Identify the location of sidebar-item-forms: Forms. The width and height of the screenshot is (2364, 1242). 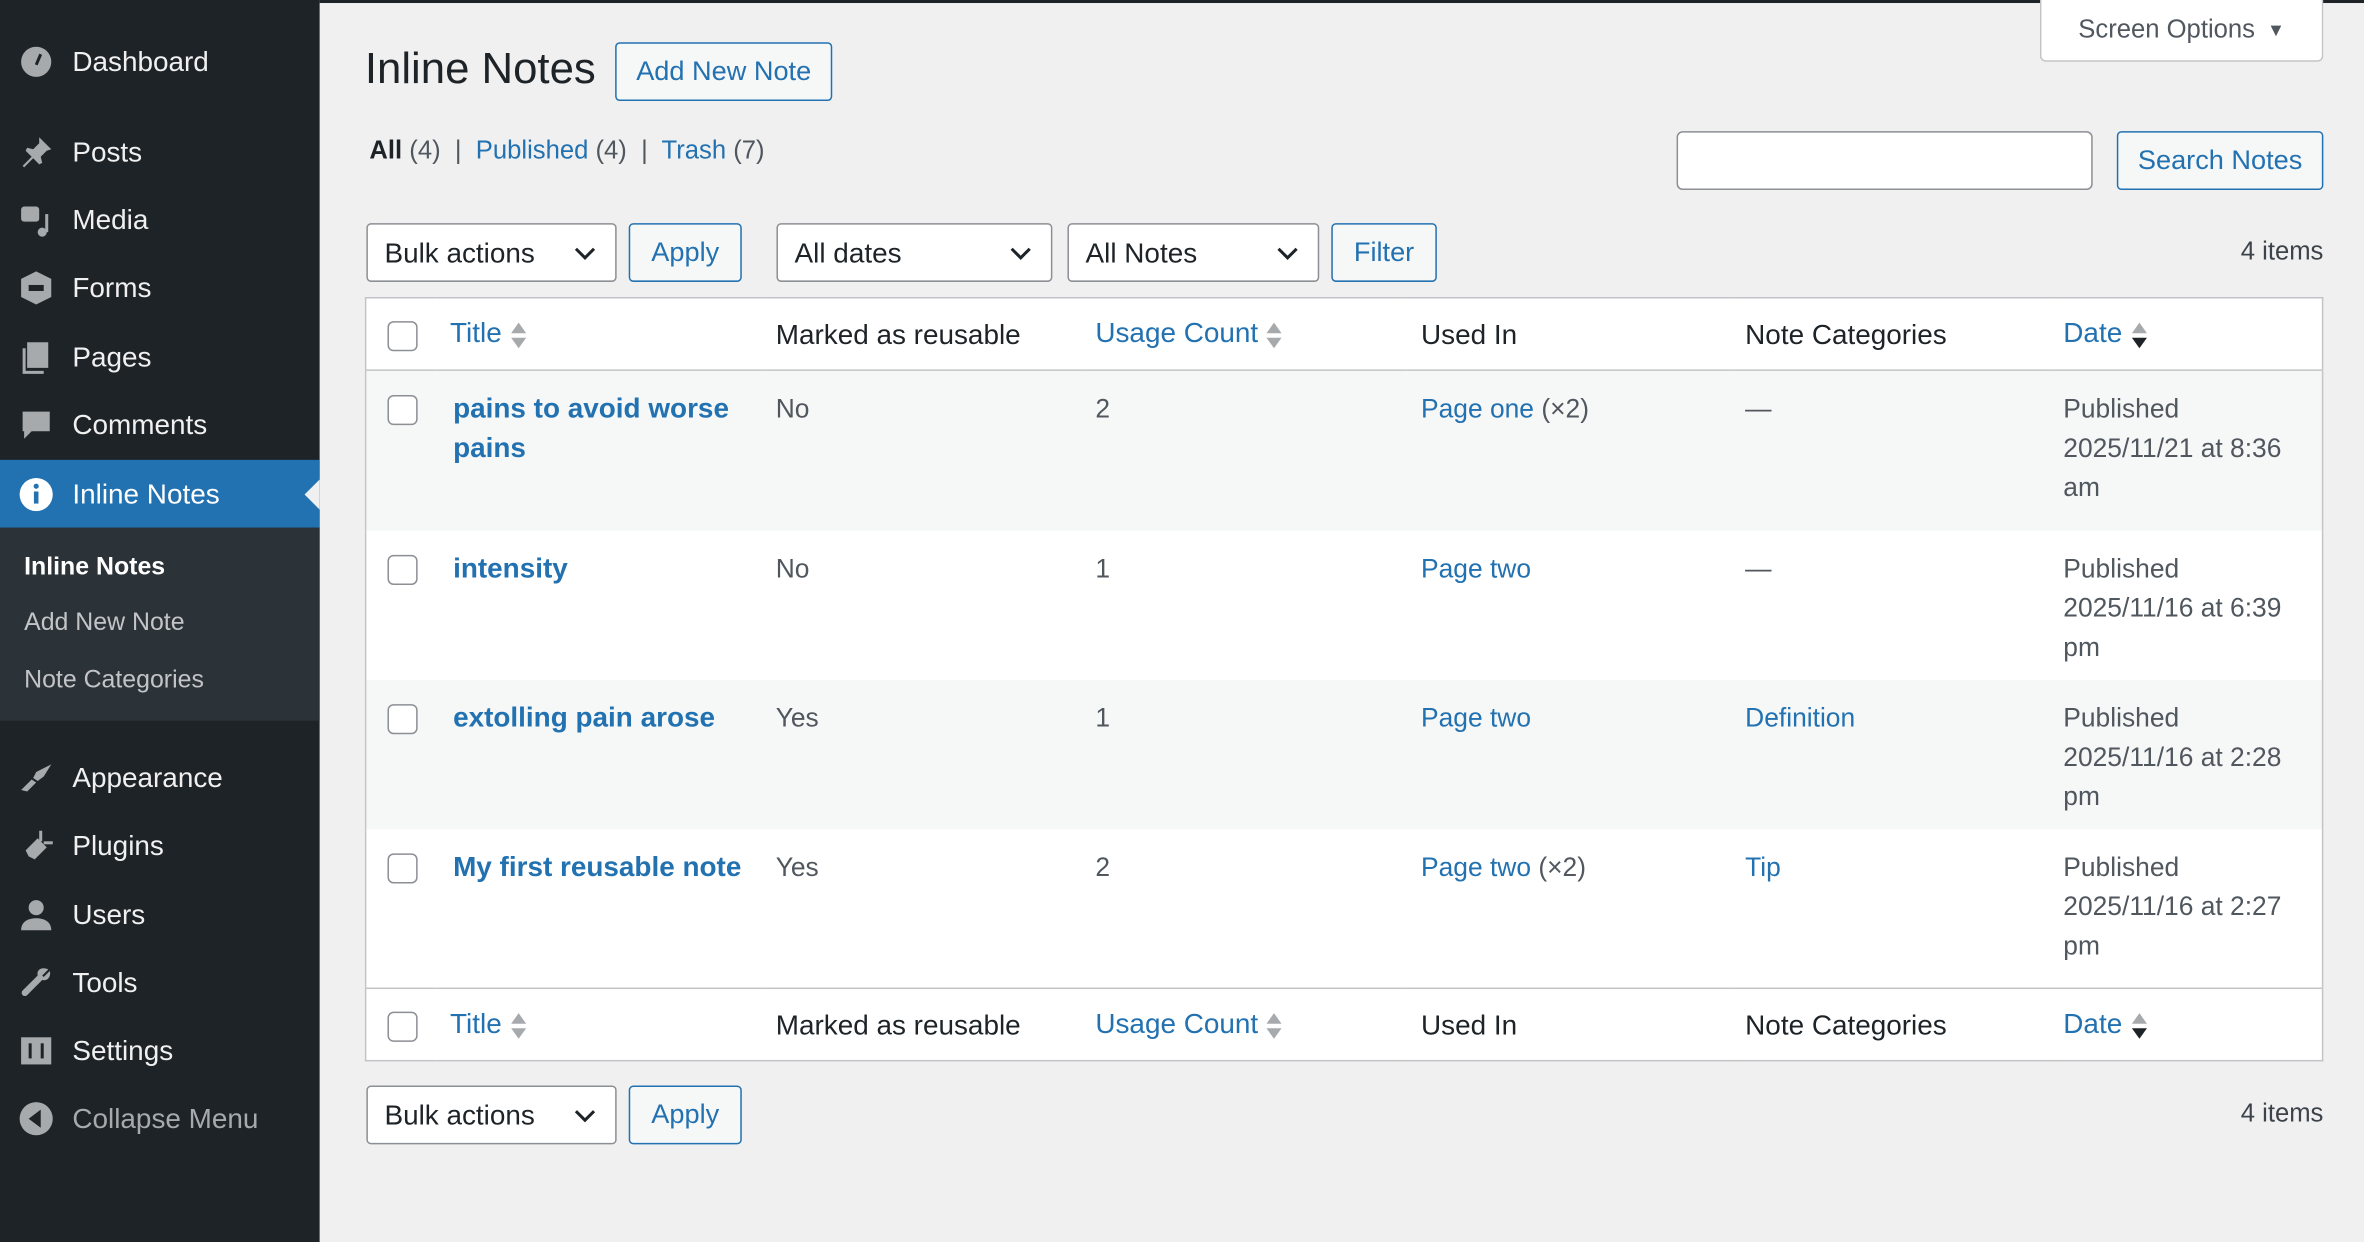
(160, 287).